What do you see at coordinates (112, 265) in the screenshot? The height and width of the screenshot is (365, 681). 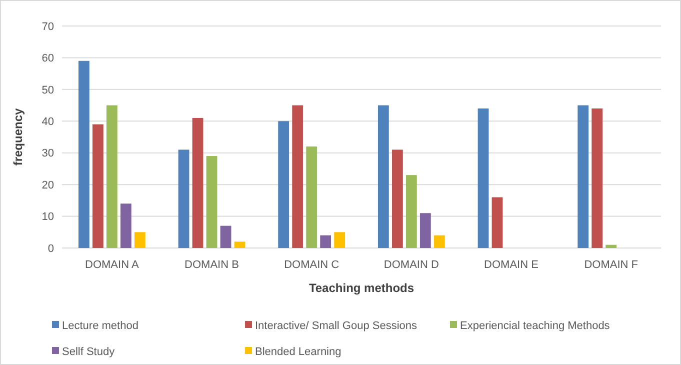 I see `x-tick-label: DOMAIN A` at bounding box center [112, 265].